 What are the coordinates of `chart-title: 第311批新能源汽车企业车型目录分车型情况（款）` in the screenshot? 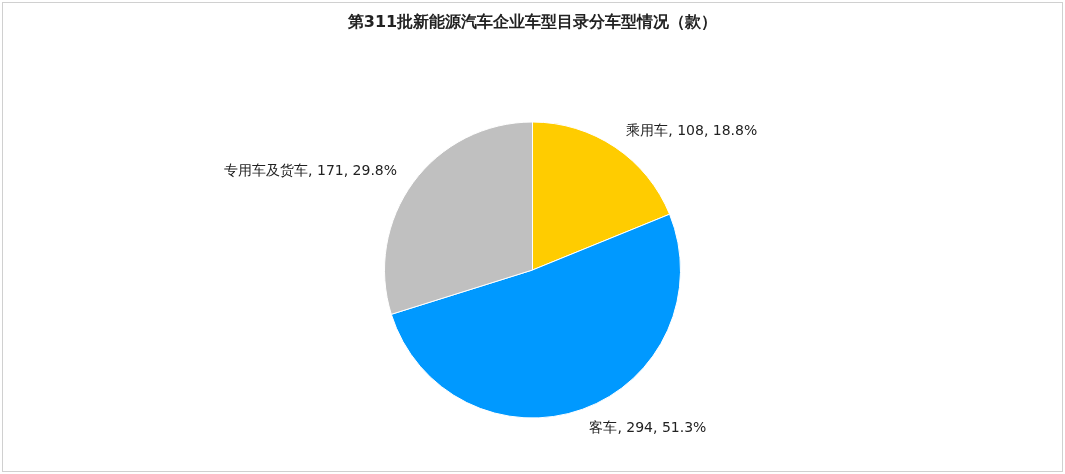 It's located at (532, 21).